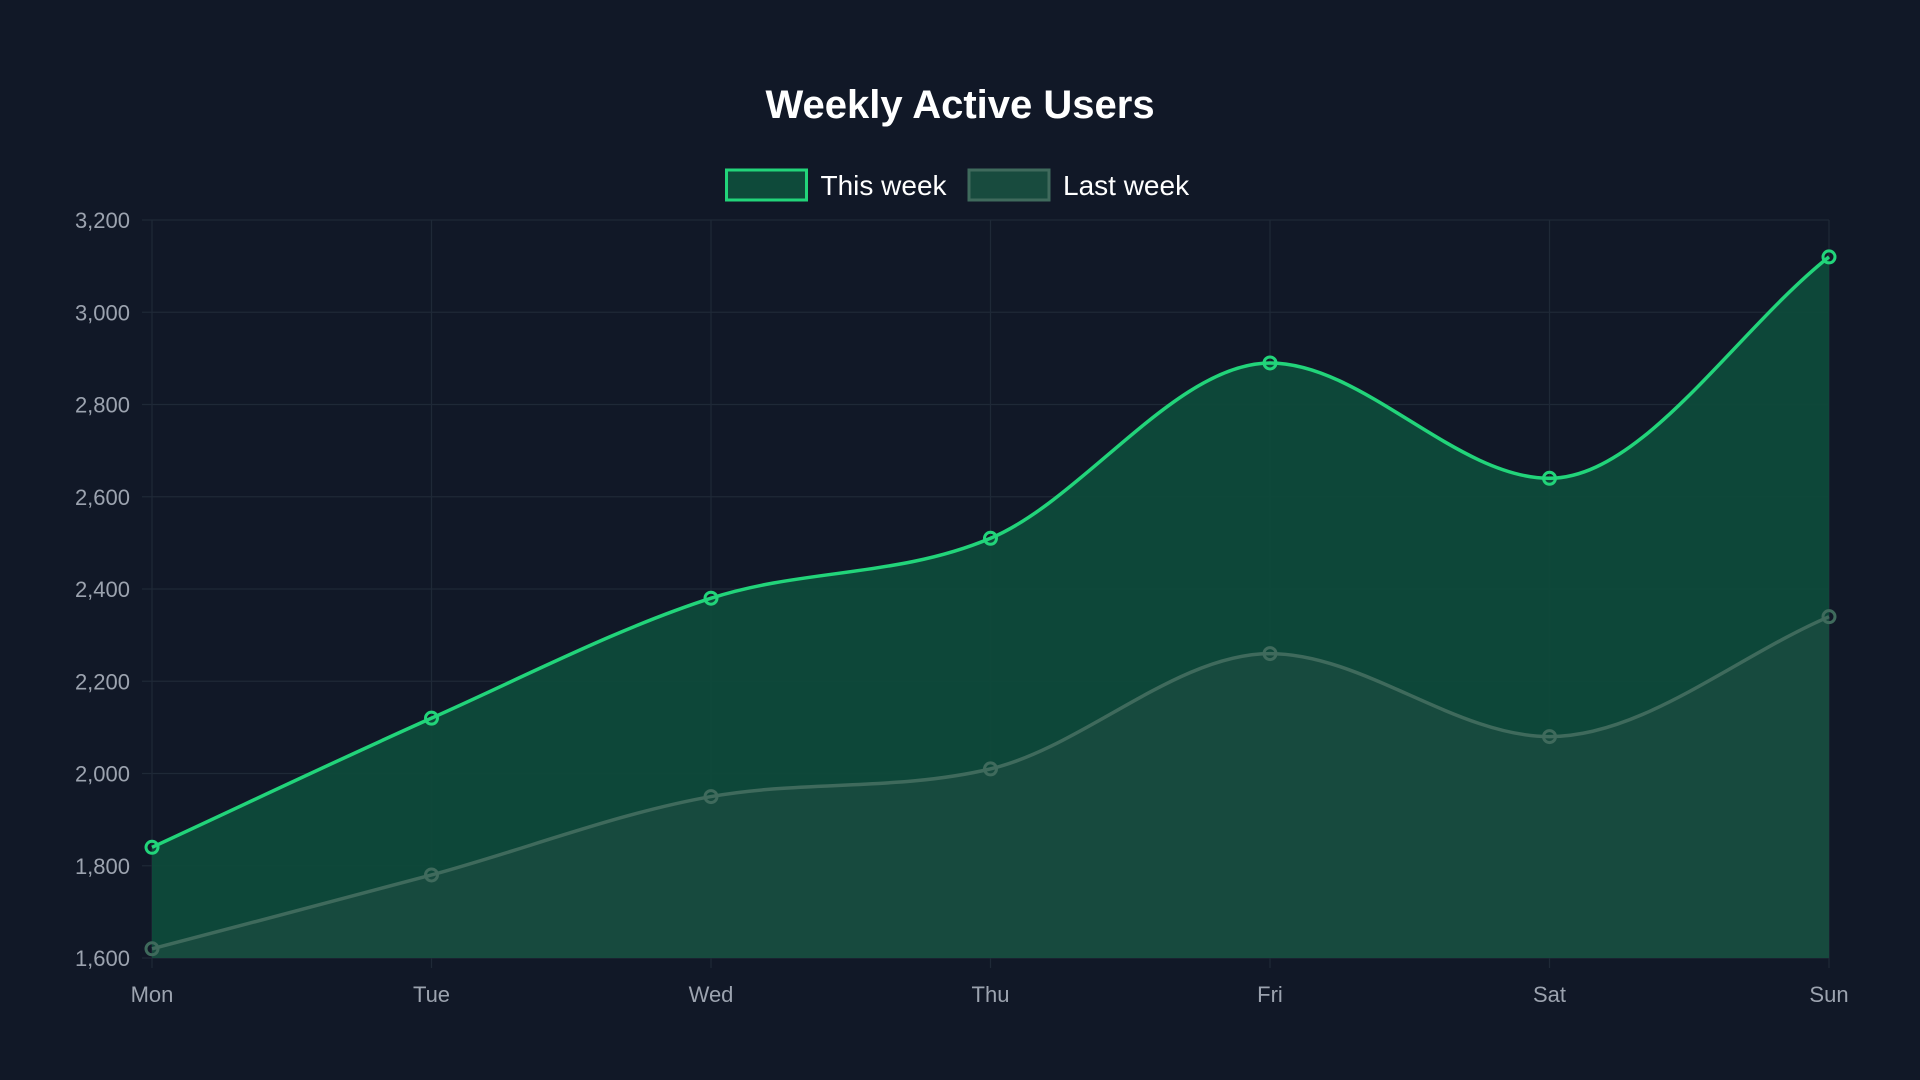  What do you see at coordinates (102, 866) in the screenshot?
I see `y-tick-label: 1,800` at bounding box center [102, 866].